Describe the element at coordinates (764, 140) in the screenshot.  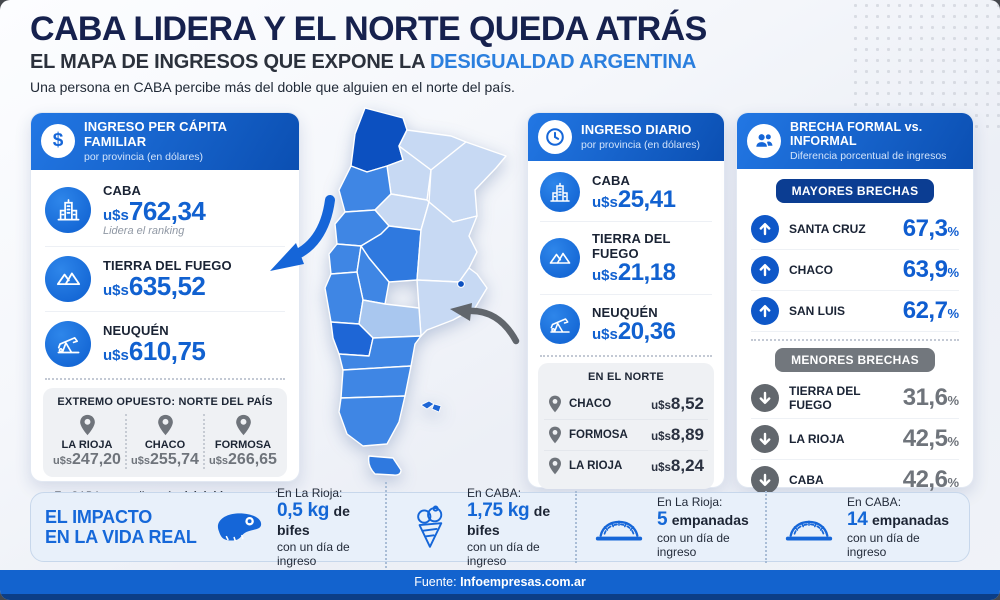
I see `people-icon` at that location.